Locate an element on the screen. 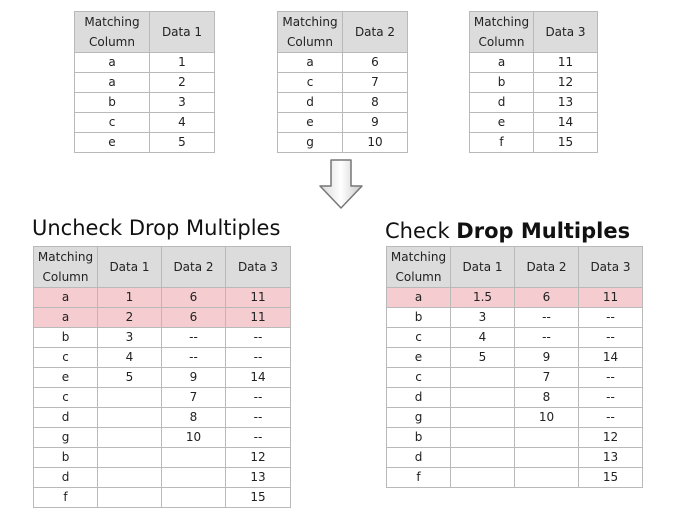  table-row: g 10 -- is located at coordinates (162, 437).